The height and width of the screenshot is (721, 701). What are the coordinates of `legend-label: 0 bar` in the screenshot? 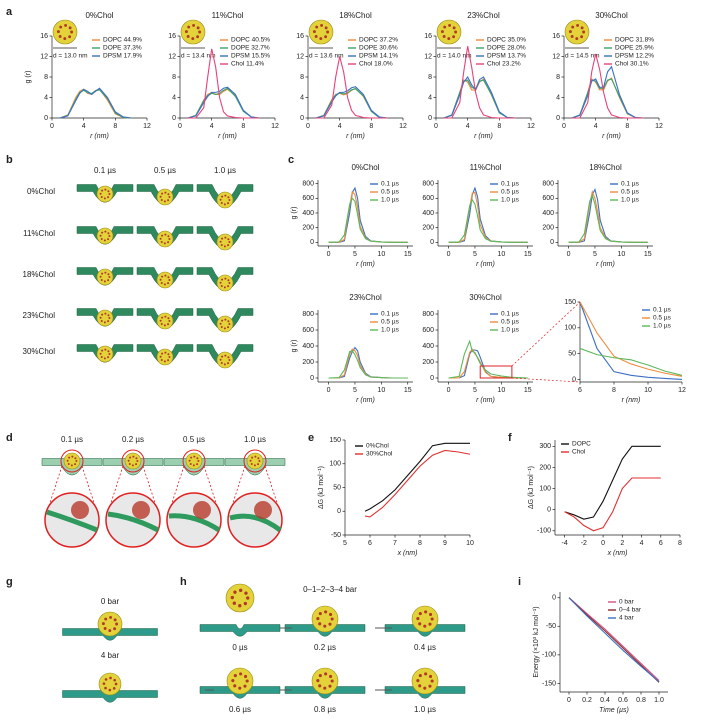 It's located at (627, 602).